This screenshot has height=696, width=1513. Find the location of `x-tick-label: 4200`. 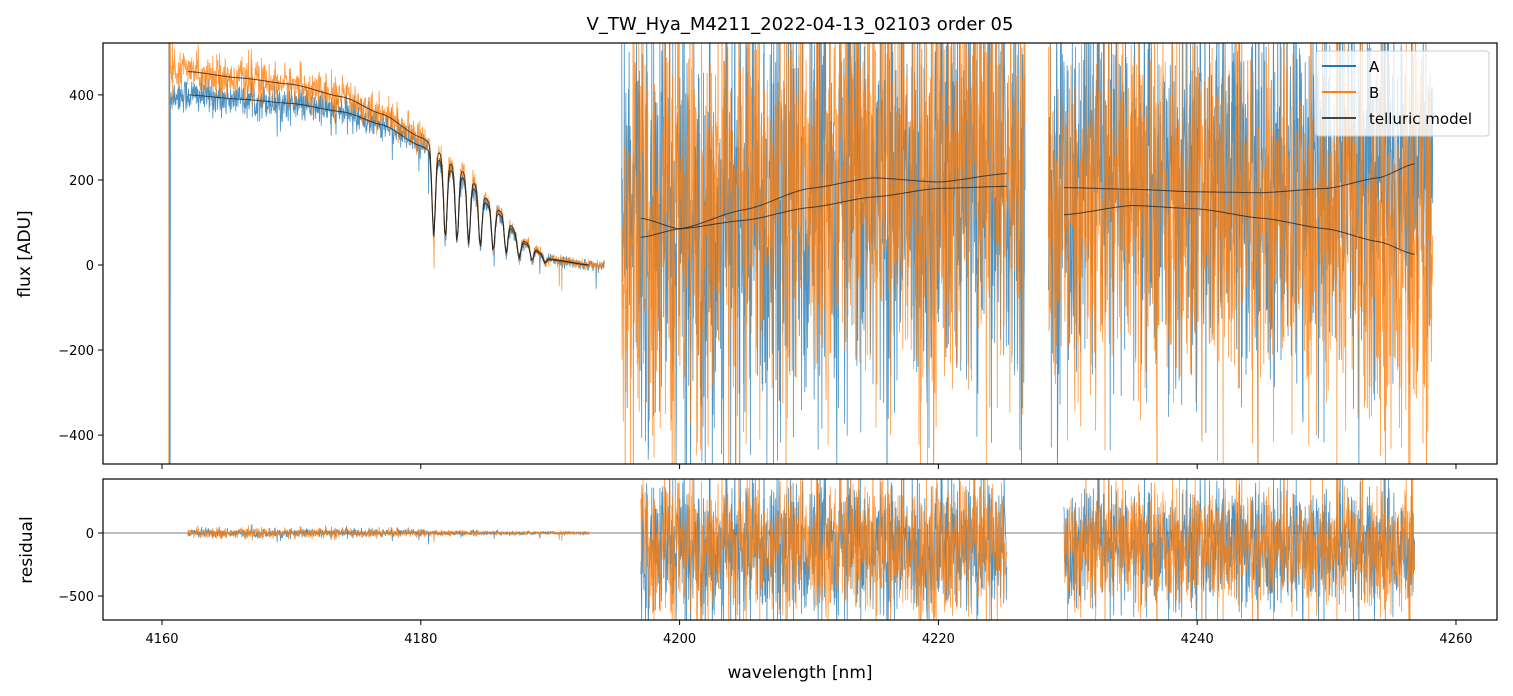

x-tick-label: 4200 is located at coordinates (679, 639).